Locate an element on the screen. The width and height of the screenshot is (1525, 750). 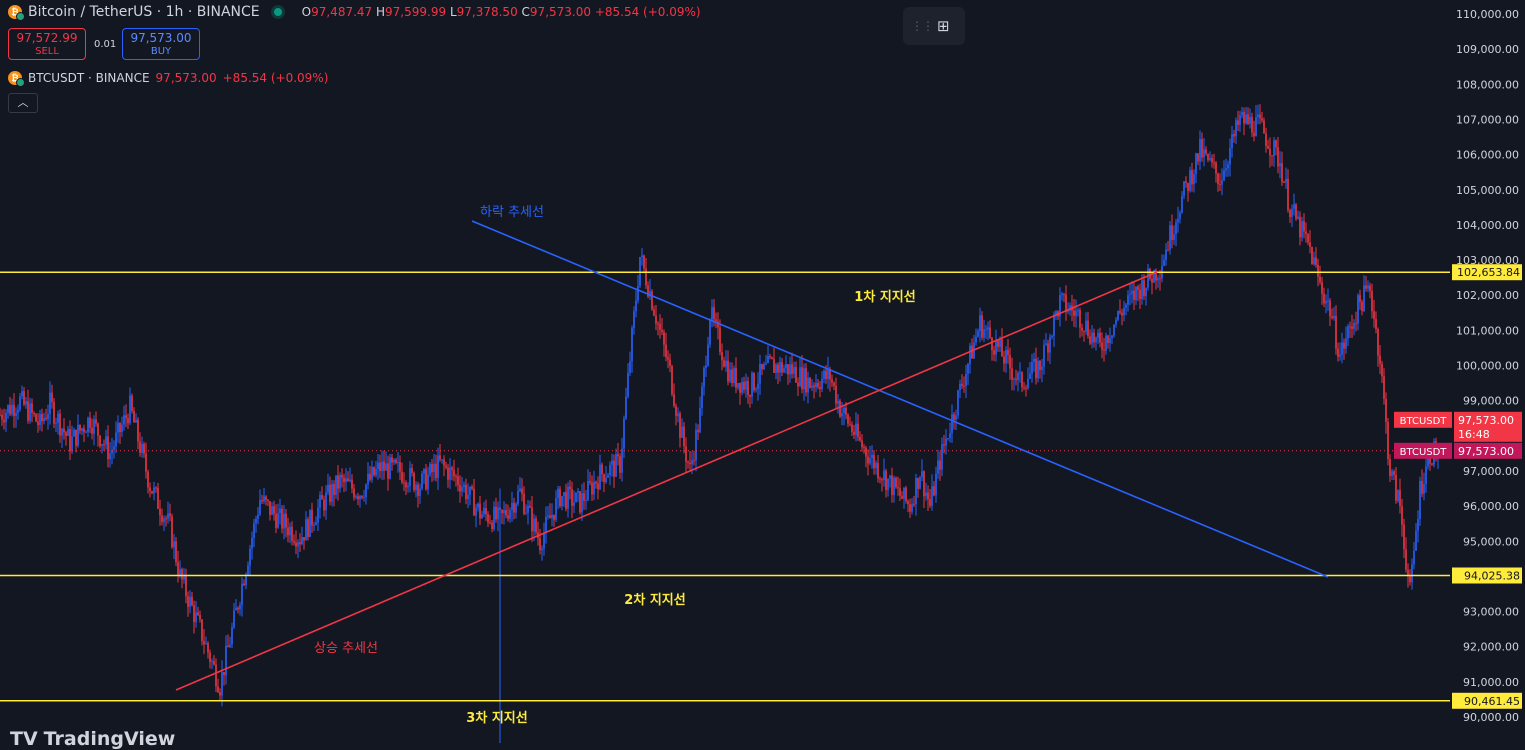
collapse-legend-button: ︿ is located at coordinates (23, 103).